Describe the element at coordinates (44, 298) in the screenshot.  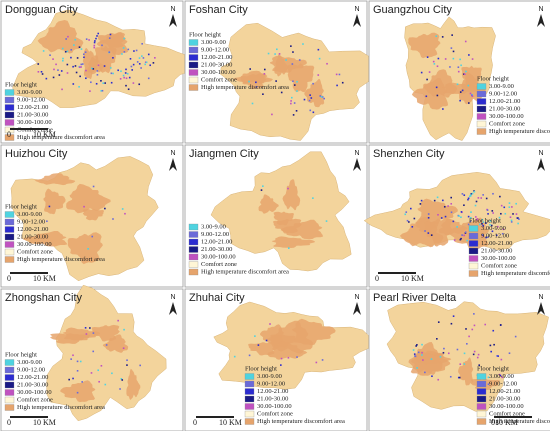
I see `panel-title: Zhongshan City` at that location.